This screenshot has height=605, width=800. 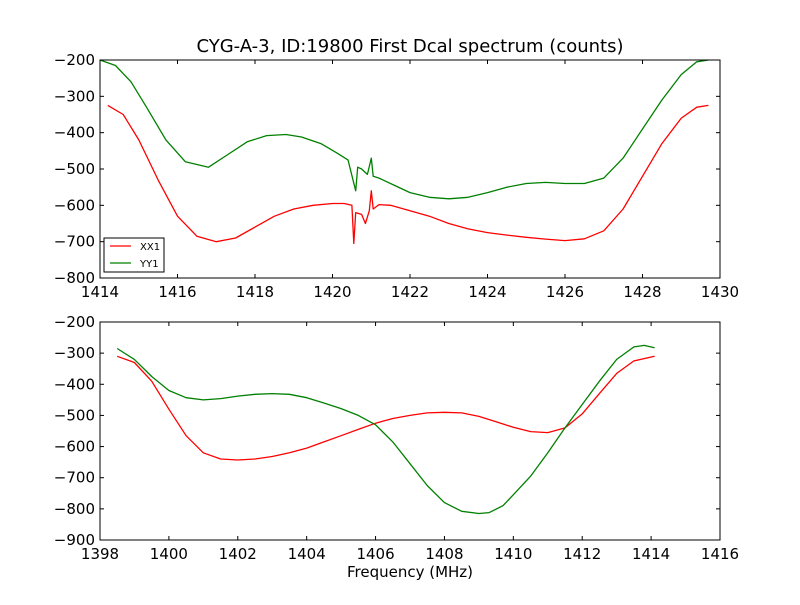 What do you see at coordinates (74, 60) in the screenshot?
I see `top-y-tick-label: −200` at bounding box center [74, 60].